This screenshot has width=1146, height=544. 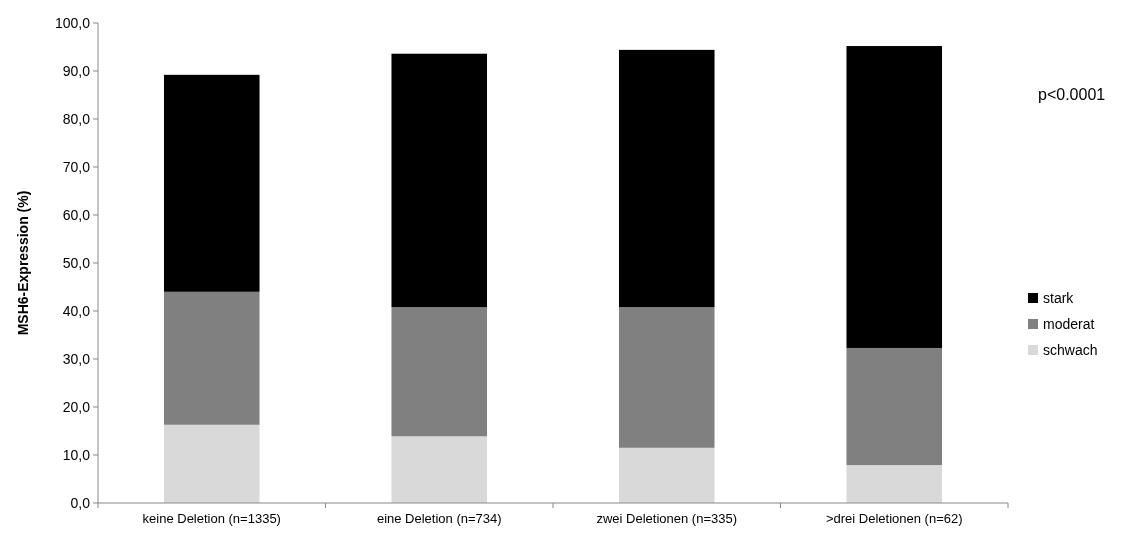 What do you see at coordinates (72, 22) in the screenshot?
I see `y-tick-label: 100,0` at bounding box center [72, 22].